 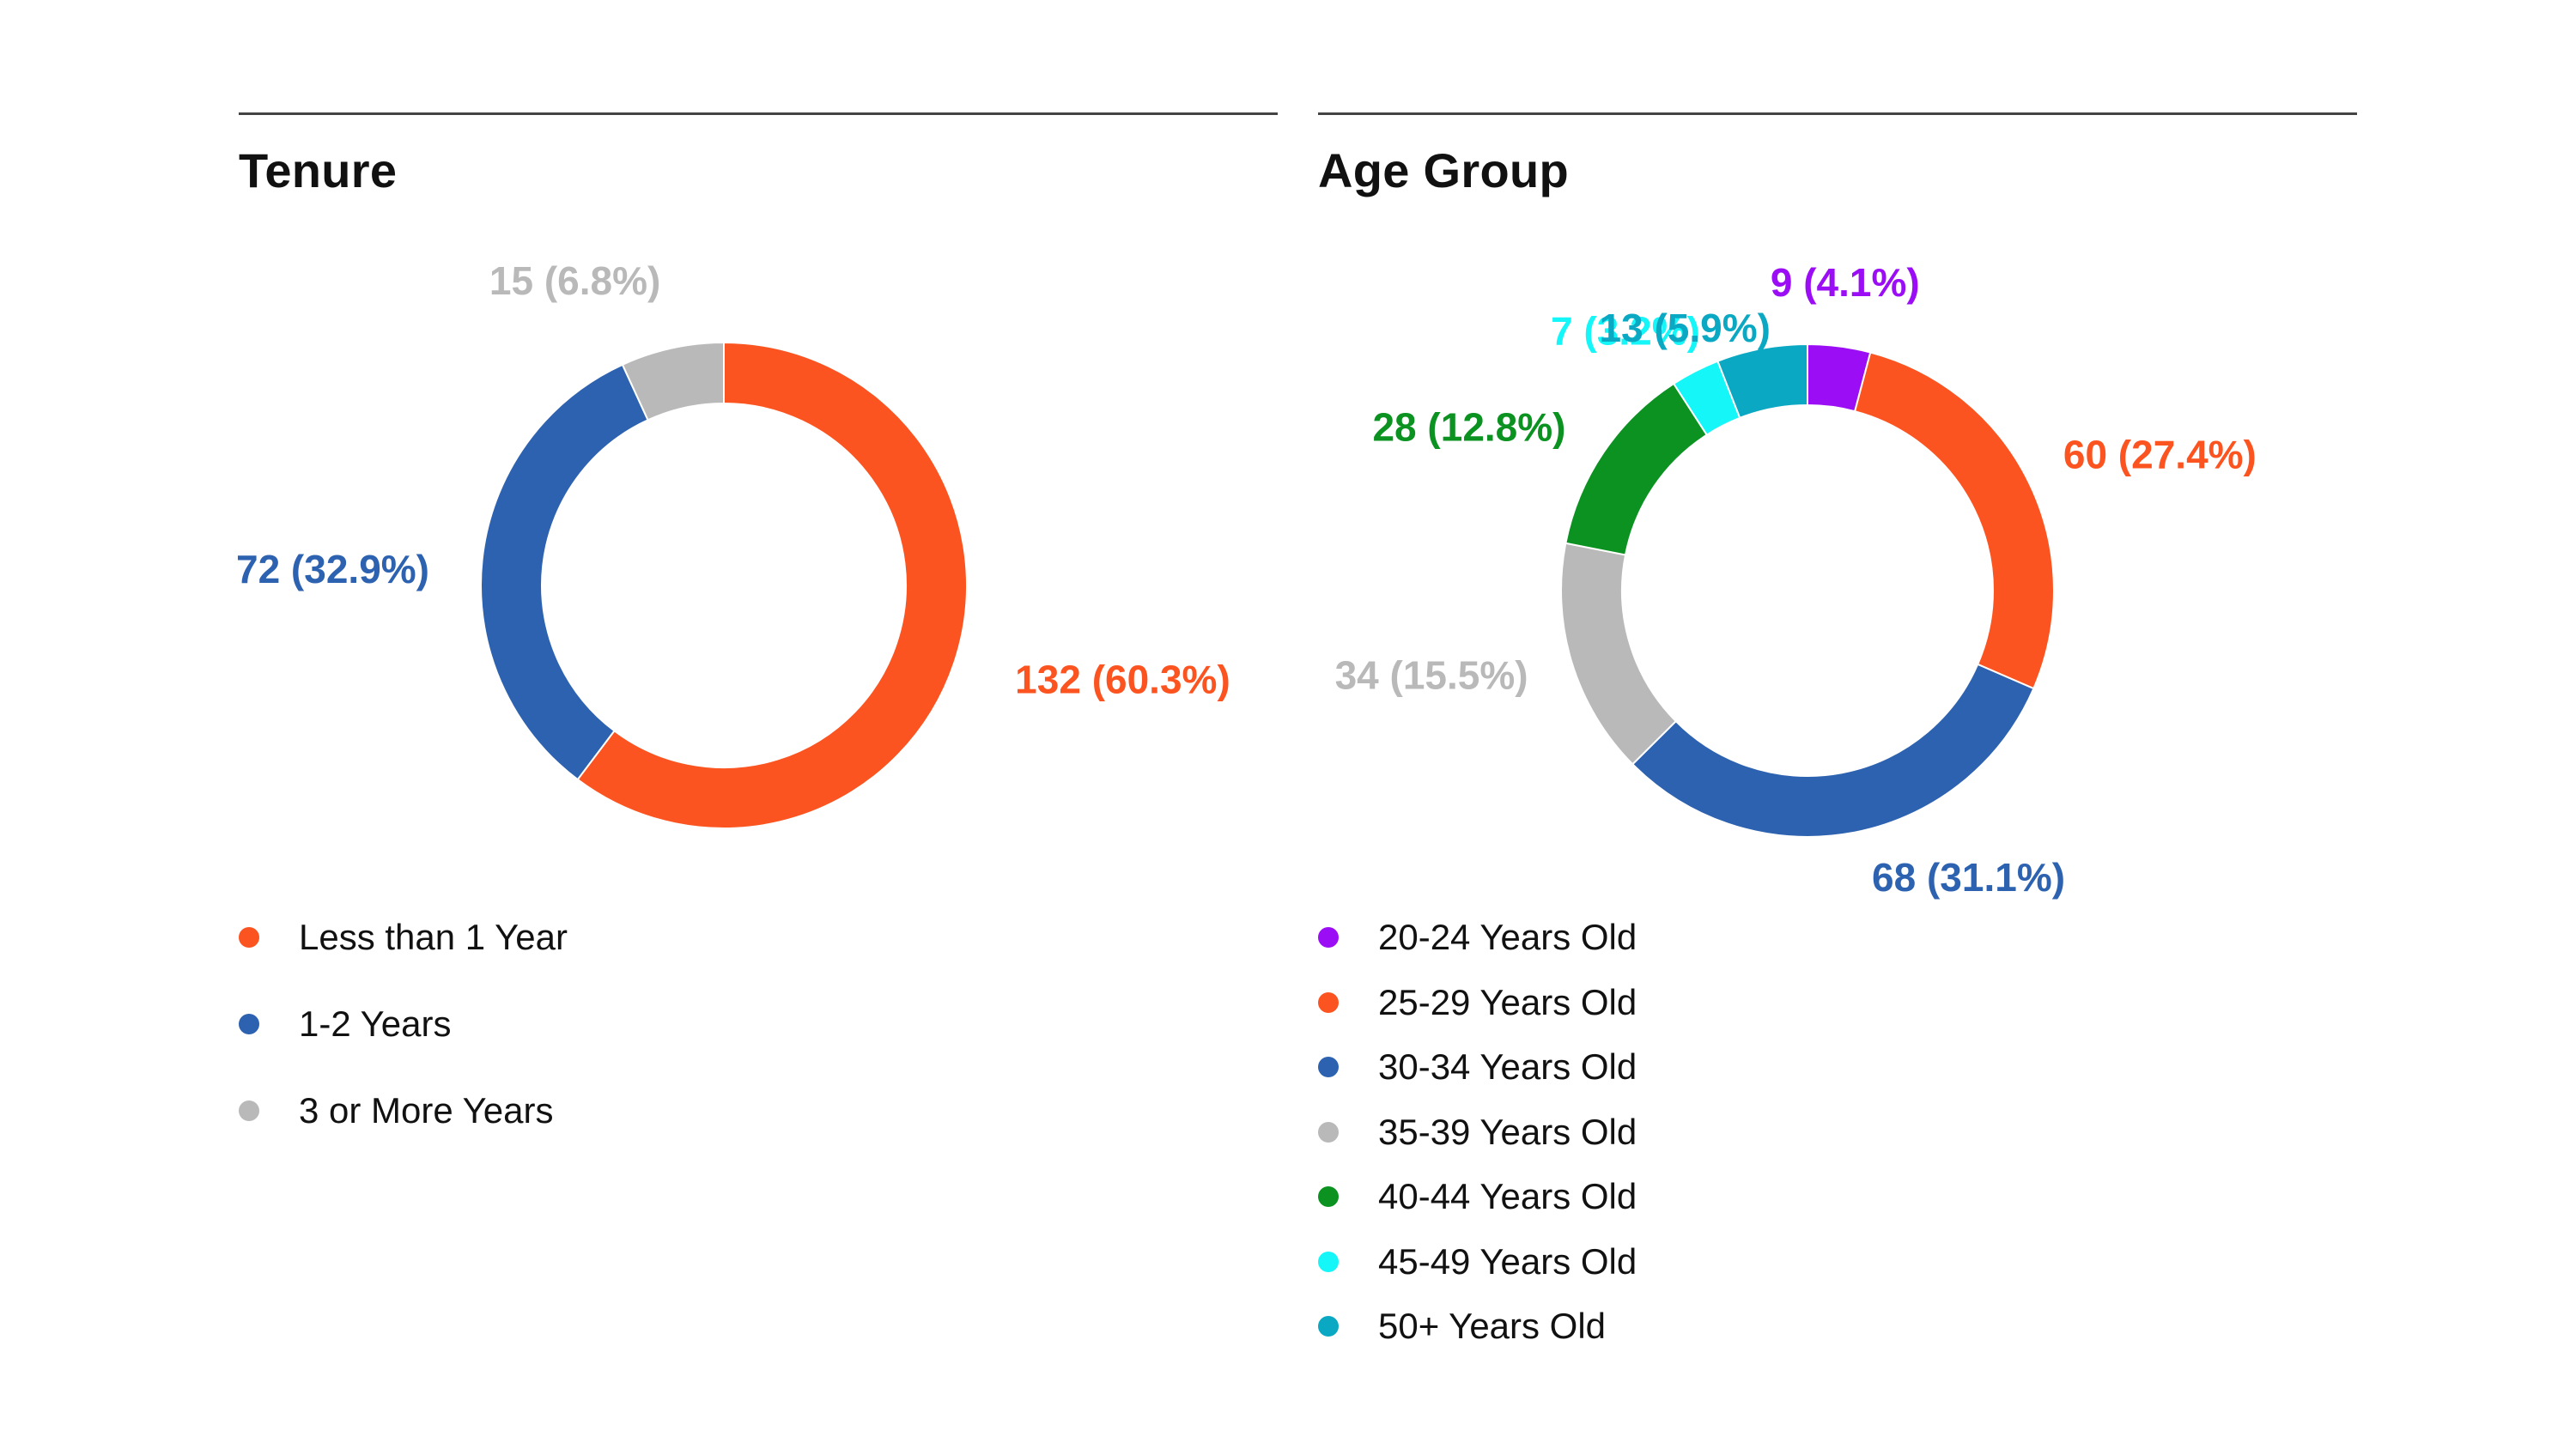 I want to click on data-label-1-2-years: 72 (32.9%), so click(x=333, y=569).